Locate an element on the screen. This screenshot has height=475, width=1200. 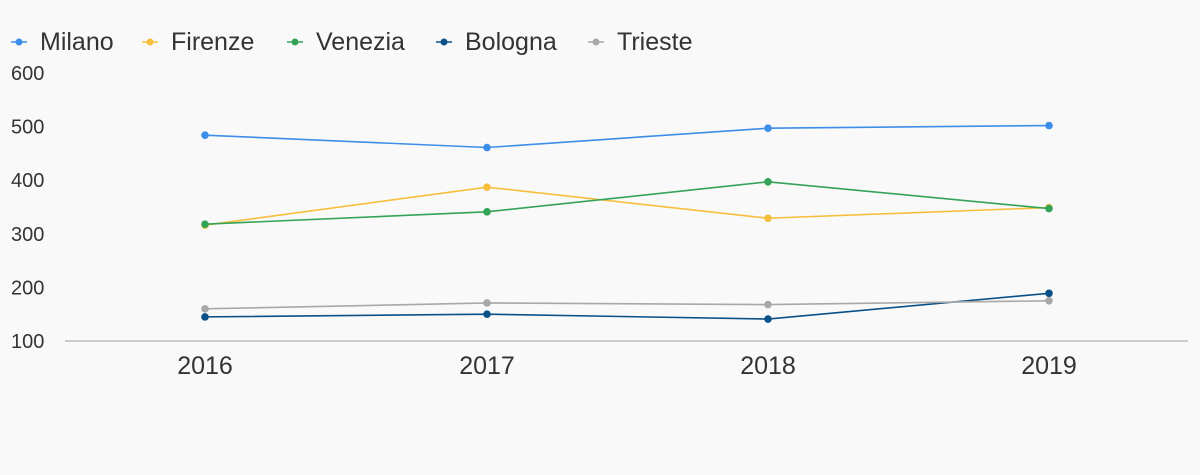
y-tick-label: 200 is located at coordinates (27, 288).